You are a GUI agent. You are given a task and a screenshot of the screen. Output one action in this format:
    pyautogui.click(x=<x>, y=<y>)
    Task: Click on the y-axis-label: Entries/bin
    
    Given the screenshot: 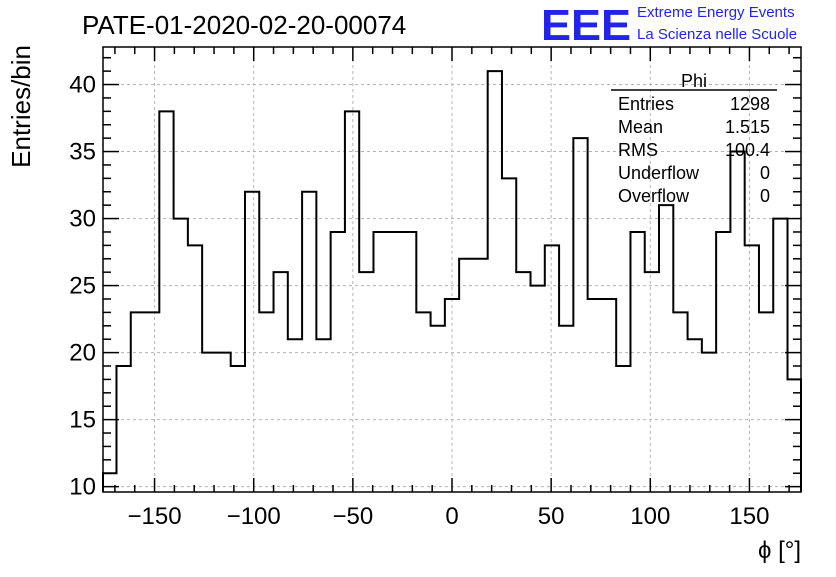 What is the action you would take?
    pyautogui.click(x=21, y=106)
    